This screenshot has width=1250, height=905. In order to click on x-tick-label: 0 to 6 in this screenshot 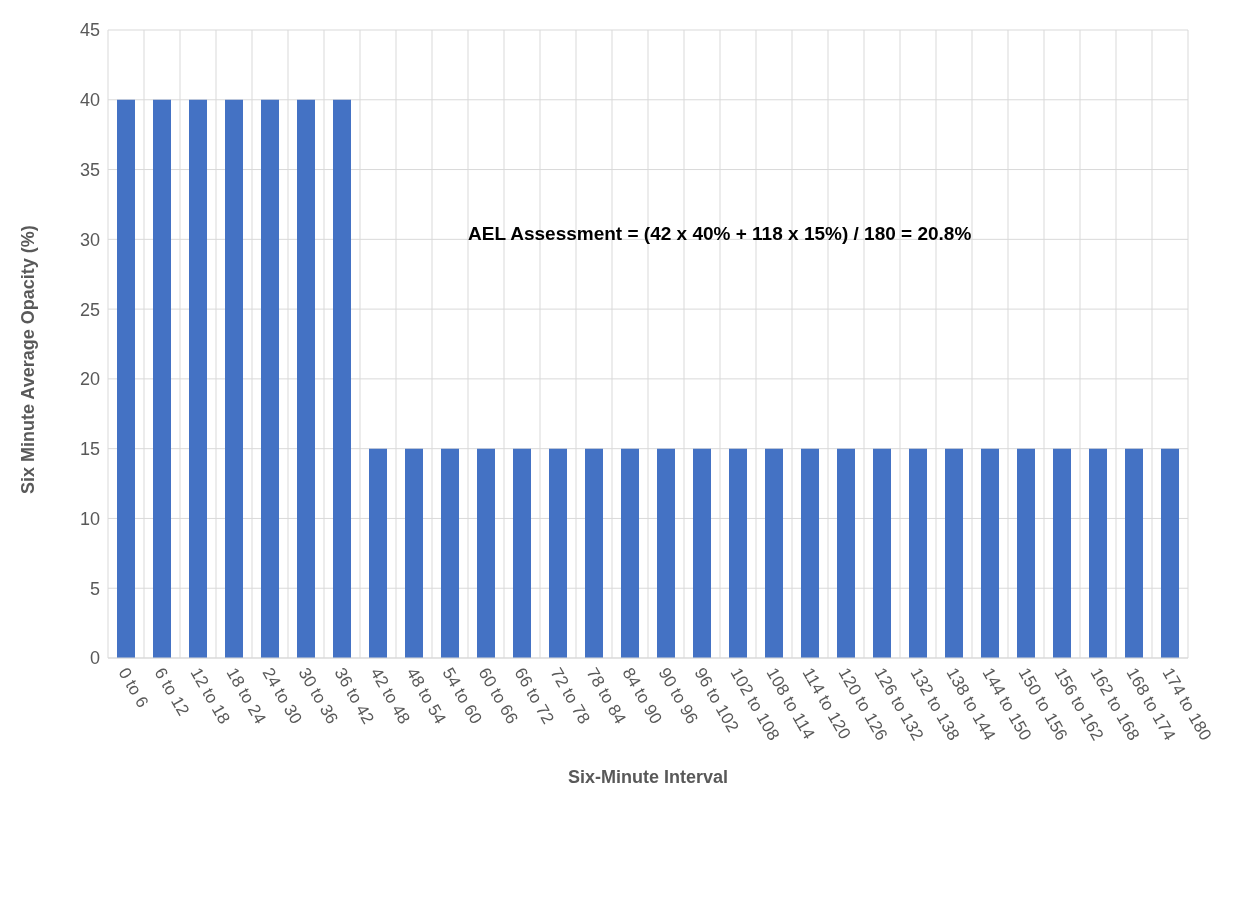, I will do `click(133, 687)`.